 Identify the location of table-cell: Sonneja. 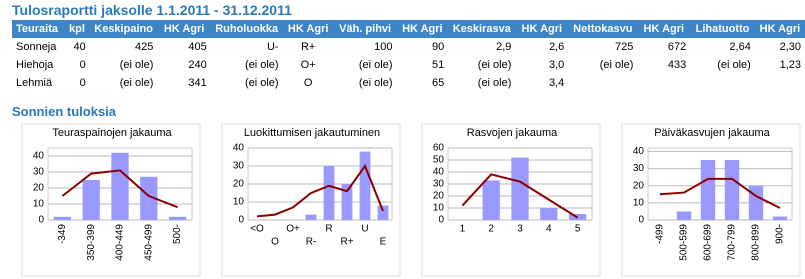
(36, 47).